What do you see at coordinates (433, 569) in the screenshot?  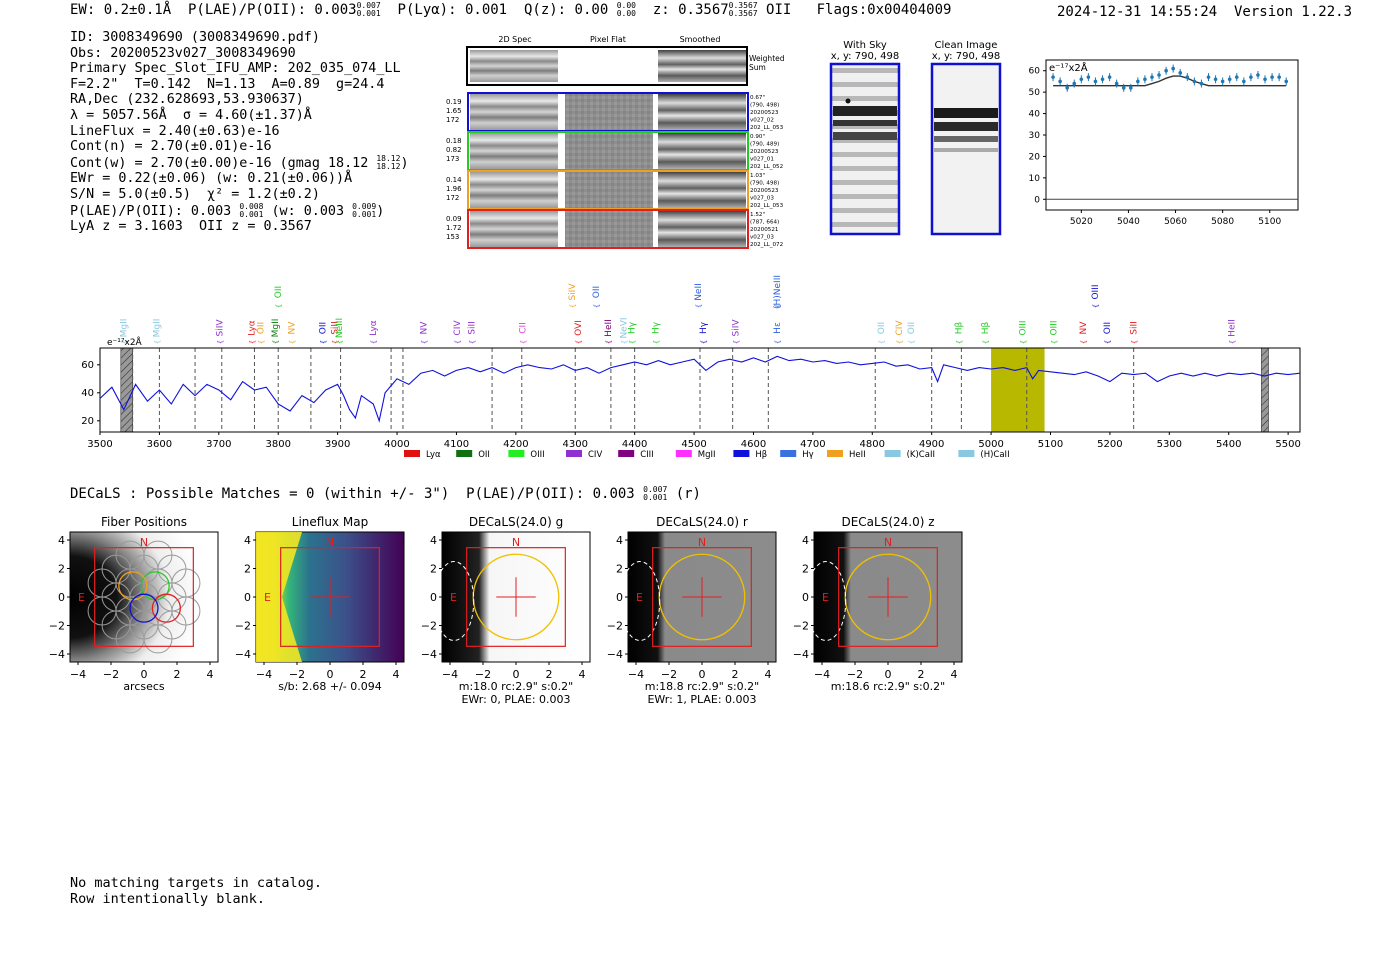 I see `panel-y-tick: 2` at bounding box center [433, 569].